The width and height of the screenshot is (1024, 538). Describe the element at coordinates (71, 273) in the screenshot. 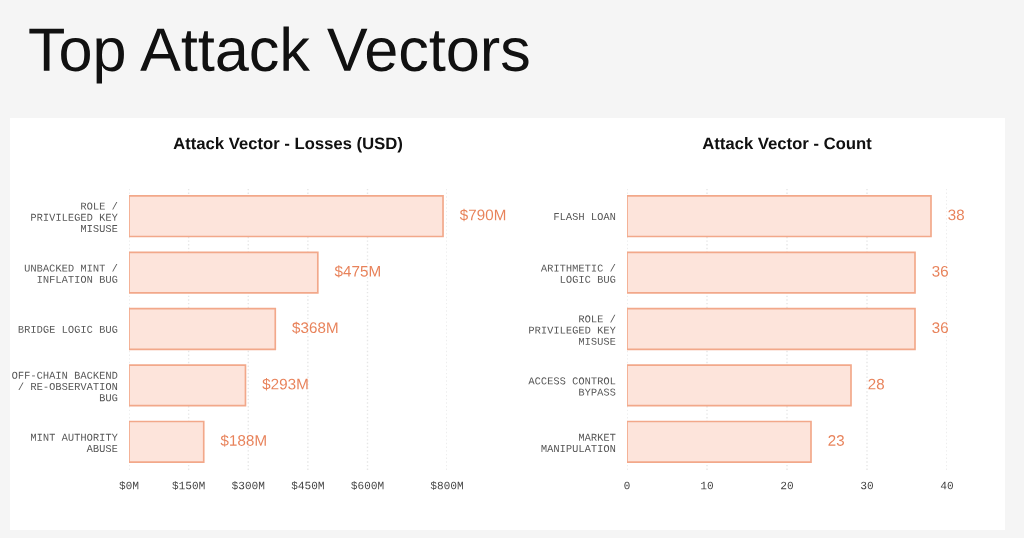

I see `y-tick-label: UNBACKED MINT / INFLATION BUG` at that location.